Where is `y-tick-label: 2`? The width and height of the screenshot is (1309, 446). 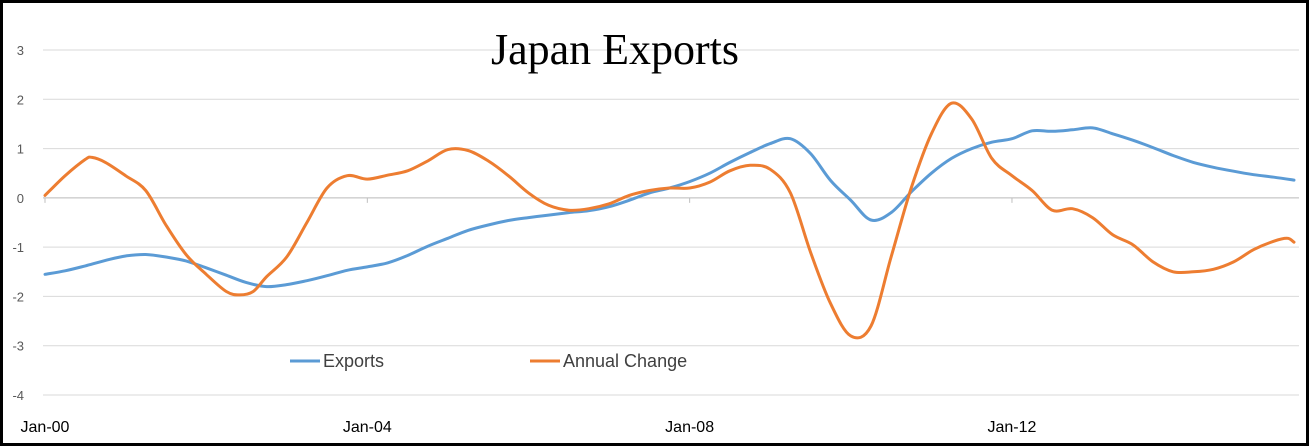
y-tick-label: 2 is located at coordinates (20, 99).